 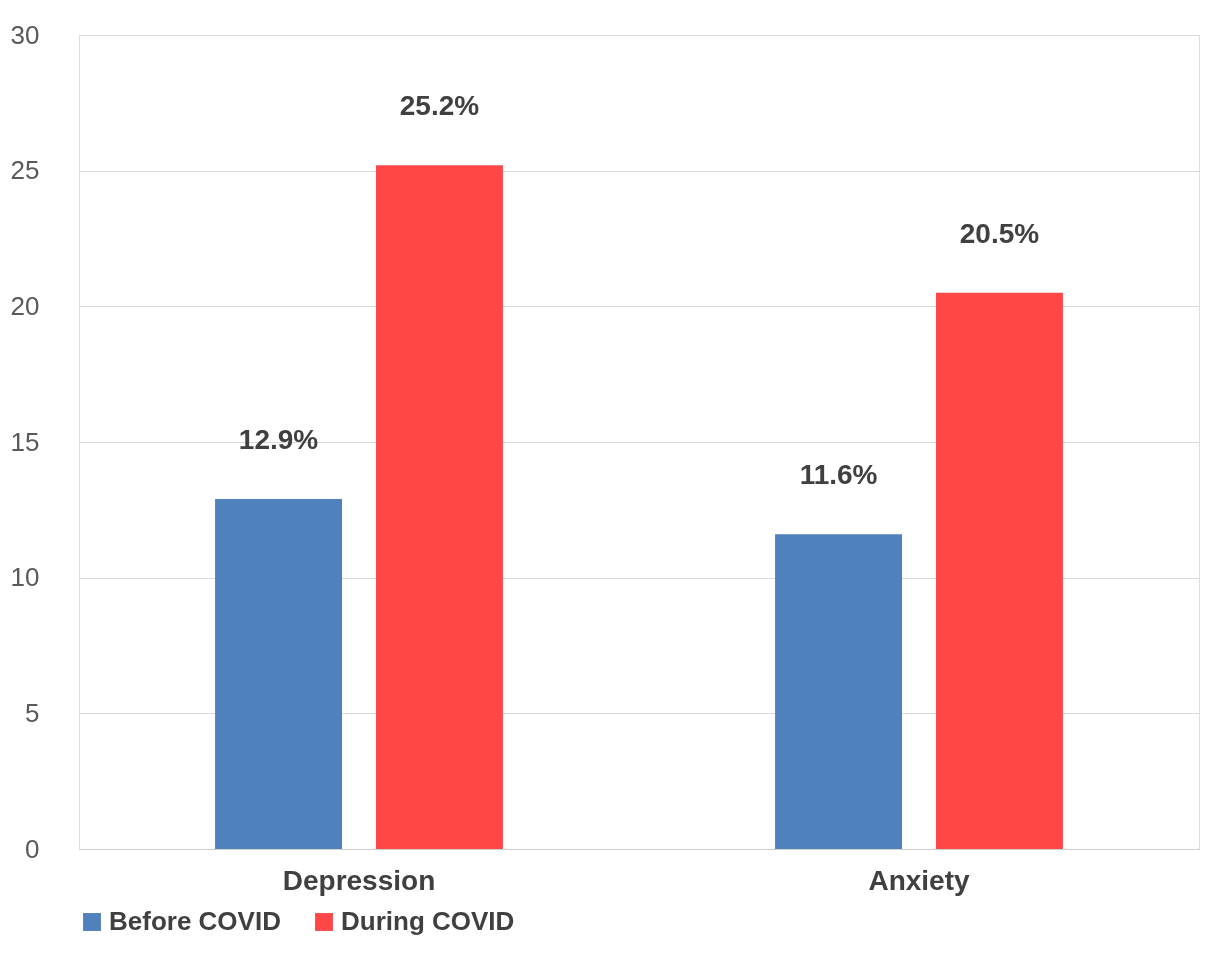 I want to click on data-label: 11.6%, so click(x=838, y=475).